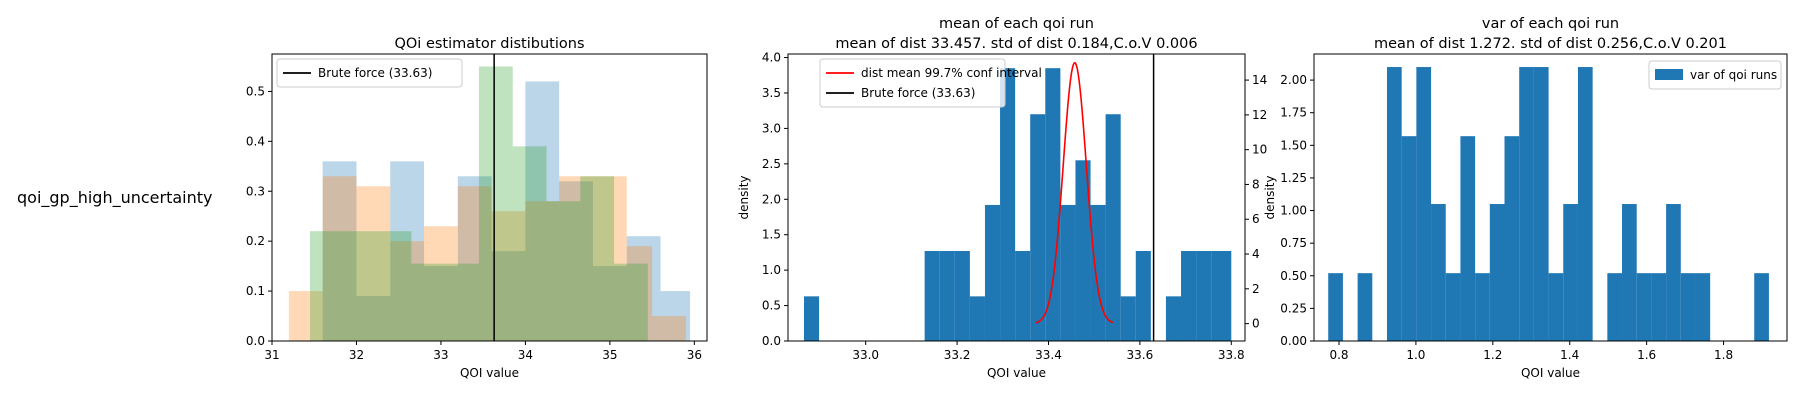  I want to click on y-tick-label: 1.5, so click(771, 235).